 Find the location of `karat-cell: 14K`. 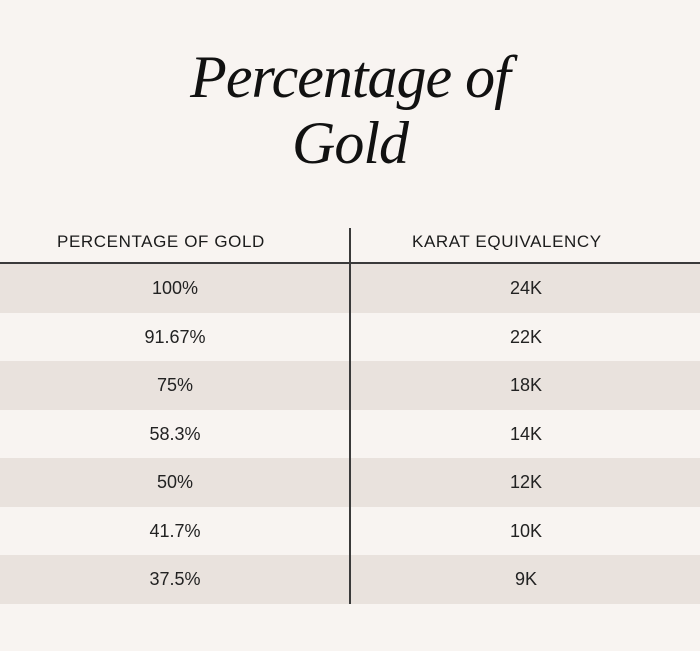

karat-cell: 14K is located at coordinates (526, 433).